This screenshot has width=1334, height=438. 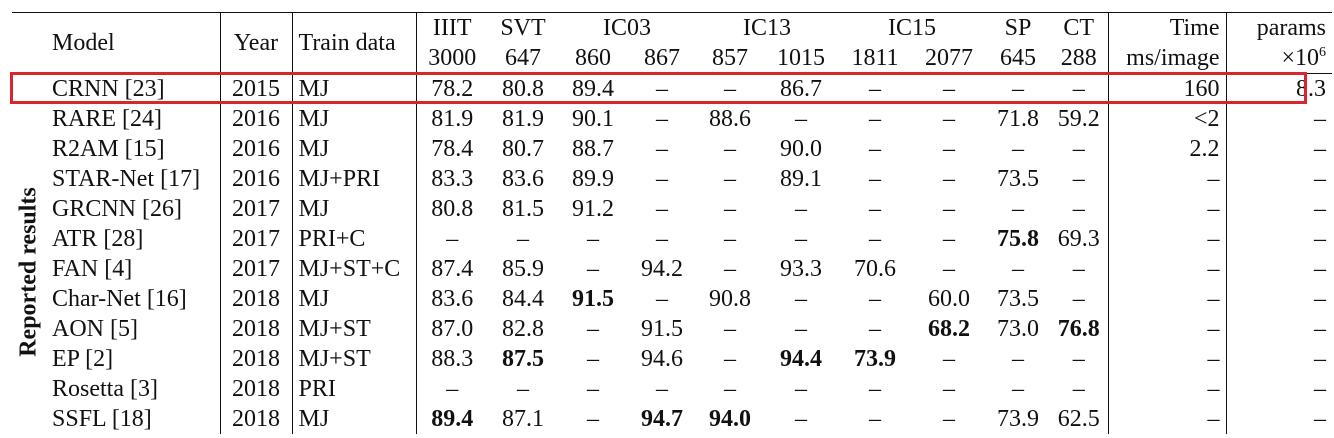 I want to click on cell-sp-645: 73.0, so click(x=1018, y=329).